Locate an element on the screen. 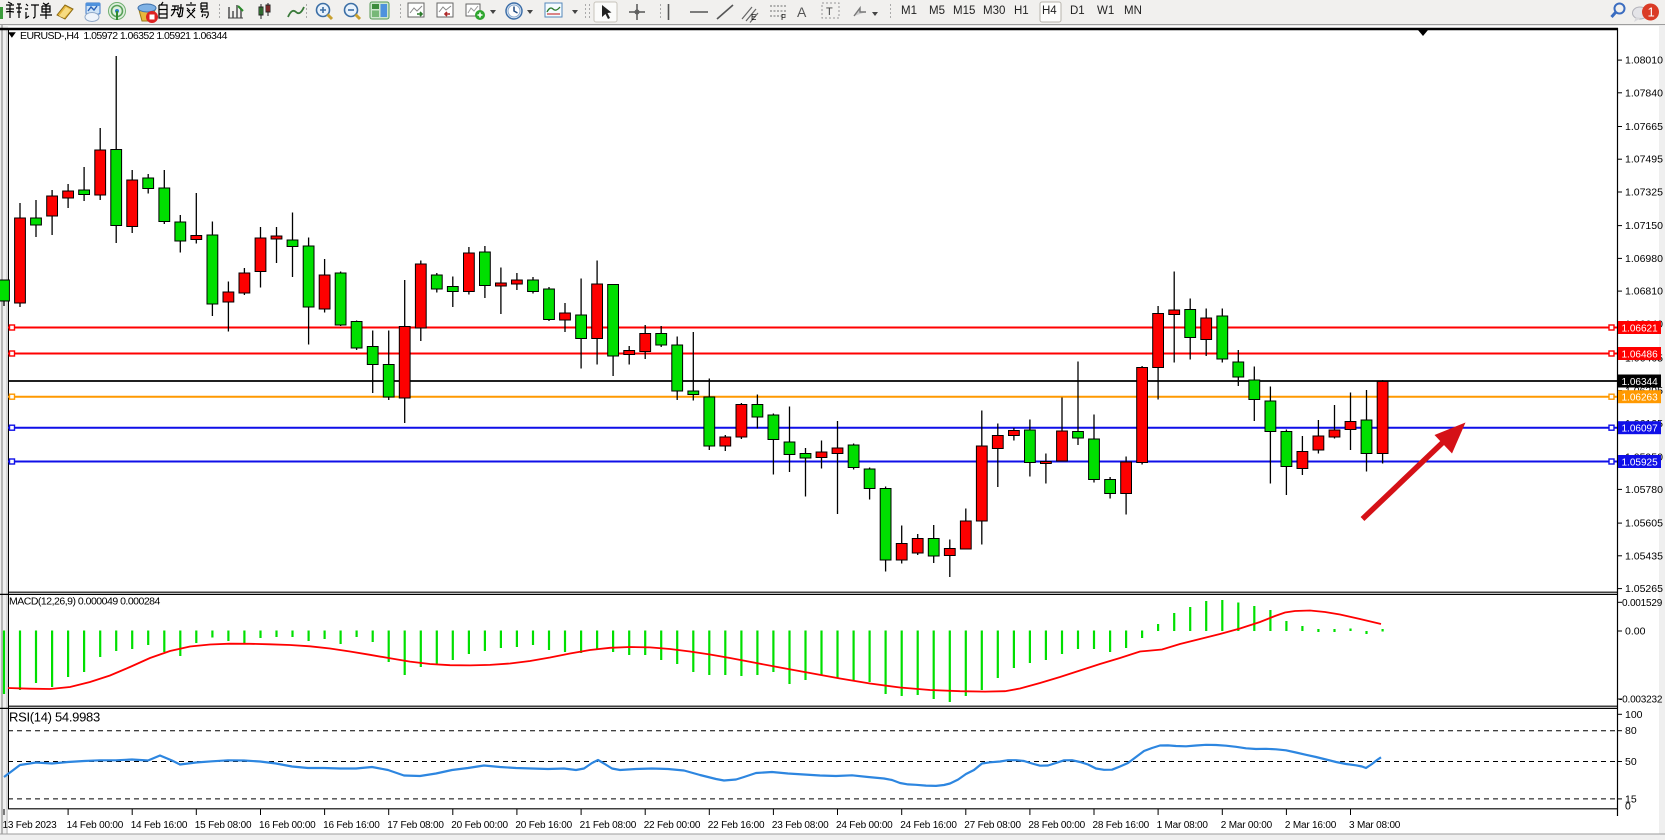 This screenshot has width=1665, height=840. svg-text: 3 Mar 08:00 is located at coordinates (1375, 825).